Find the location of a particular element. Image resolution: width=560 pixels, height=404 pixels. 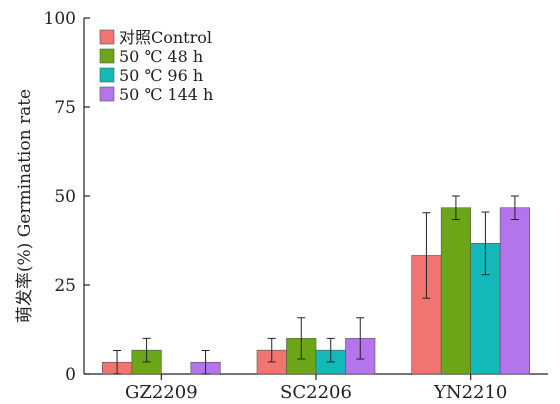

x-tick-label-YN2210: YN2210 is located at coordinates (470, 392).